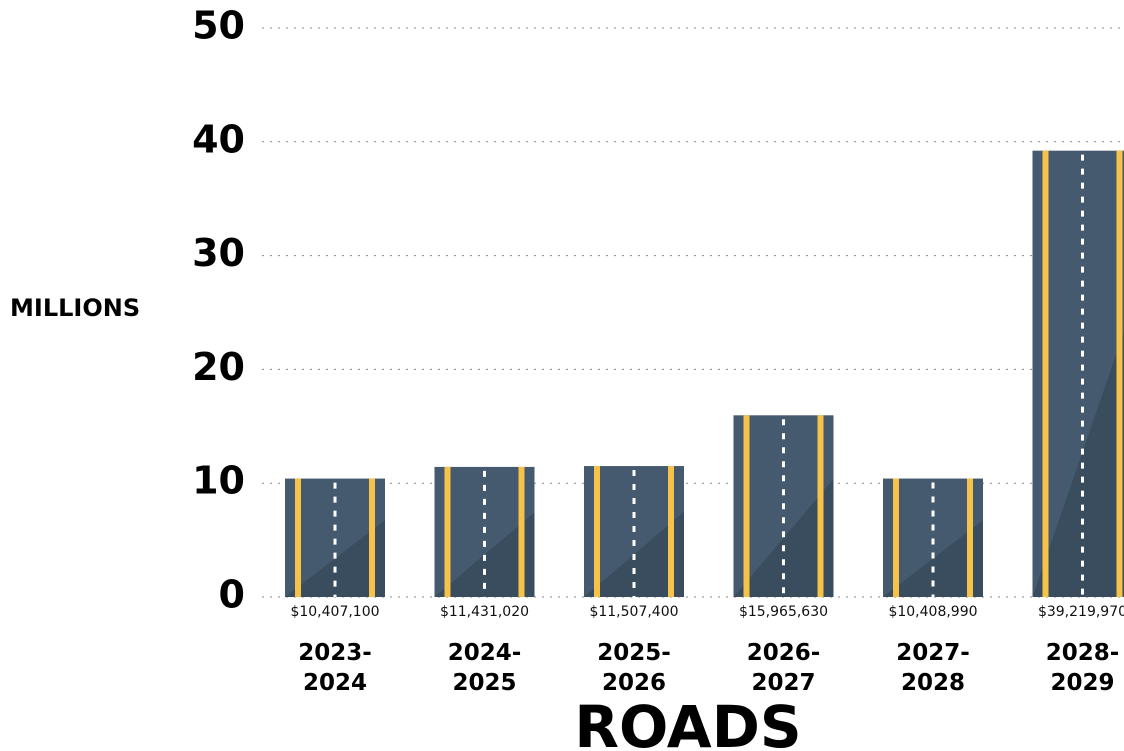 The image size is (1124, 751). I want to click on value-label: $39,219,970, so click(1081, 612).